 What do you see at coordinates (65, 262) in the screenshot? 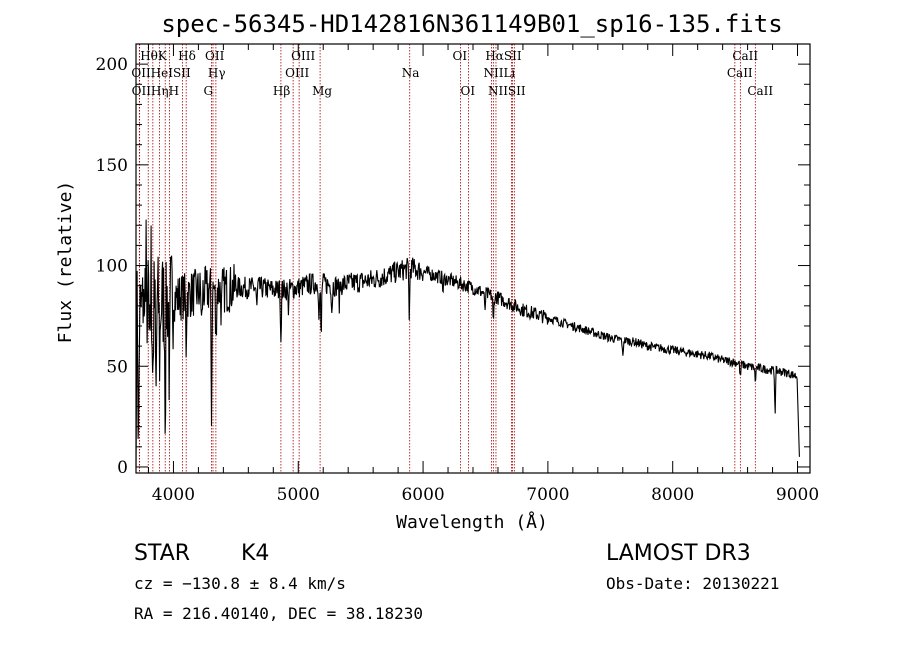
I see `y-axis-label: Flux (relative)` at bounding box center [65, 262].